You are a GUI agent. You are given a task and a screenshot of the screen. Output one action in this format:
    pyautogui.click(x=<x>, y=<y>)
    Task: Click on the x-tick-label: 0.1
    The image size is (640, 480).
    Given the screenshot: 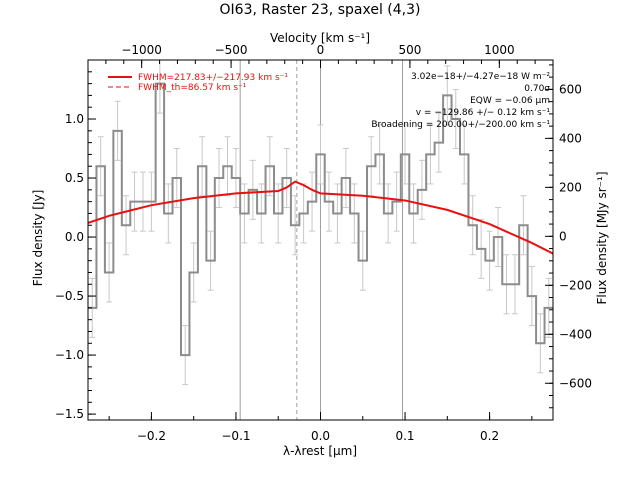 What is the action you would take?
    pyautogui.click(x=404, y=436)
    